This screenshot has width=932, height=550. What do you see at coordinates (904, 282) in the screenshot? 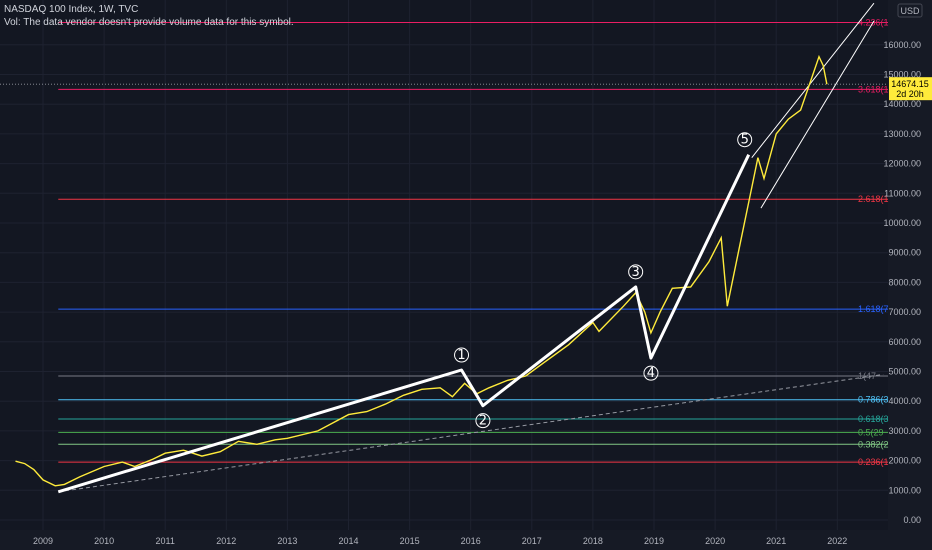
I see `y-tick-label: 8000.00` at bounding box center [904, 282].